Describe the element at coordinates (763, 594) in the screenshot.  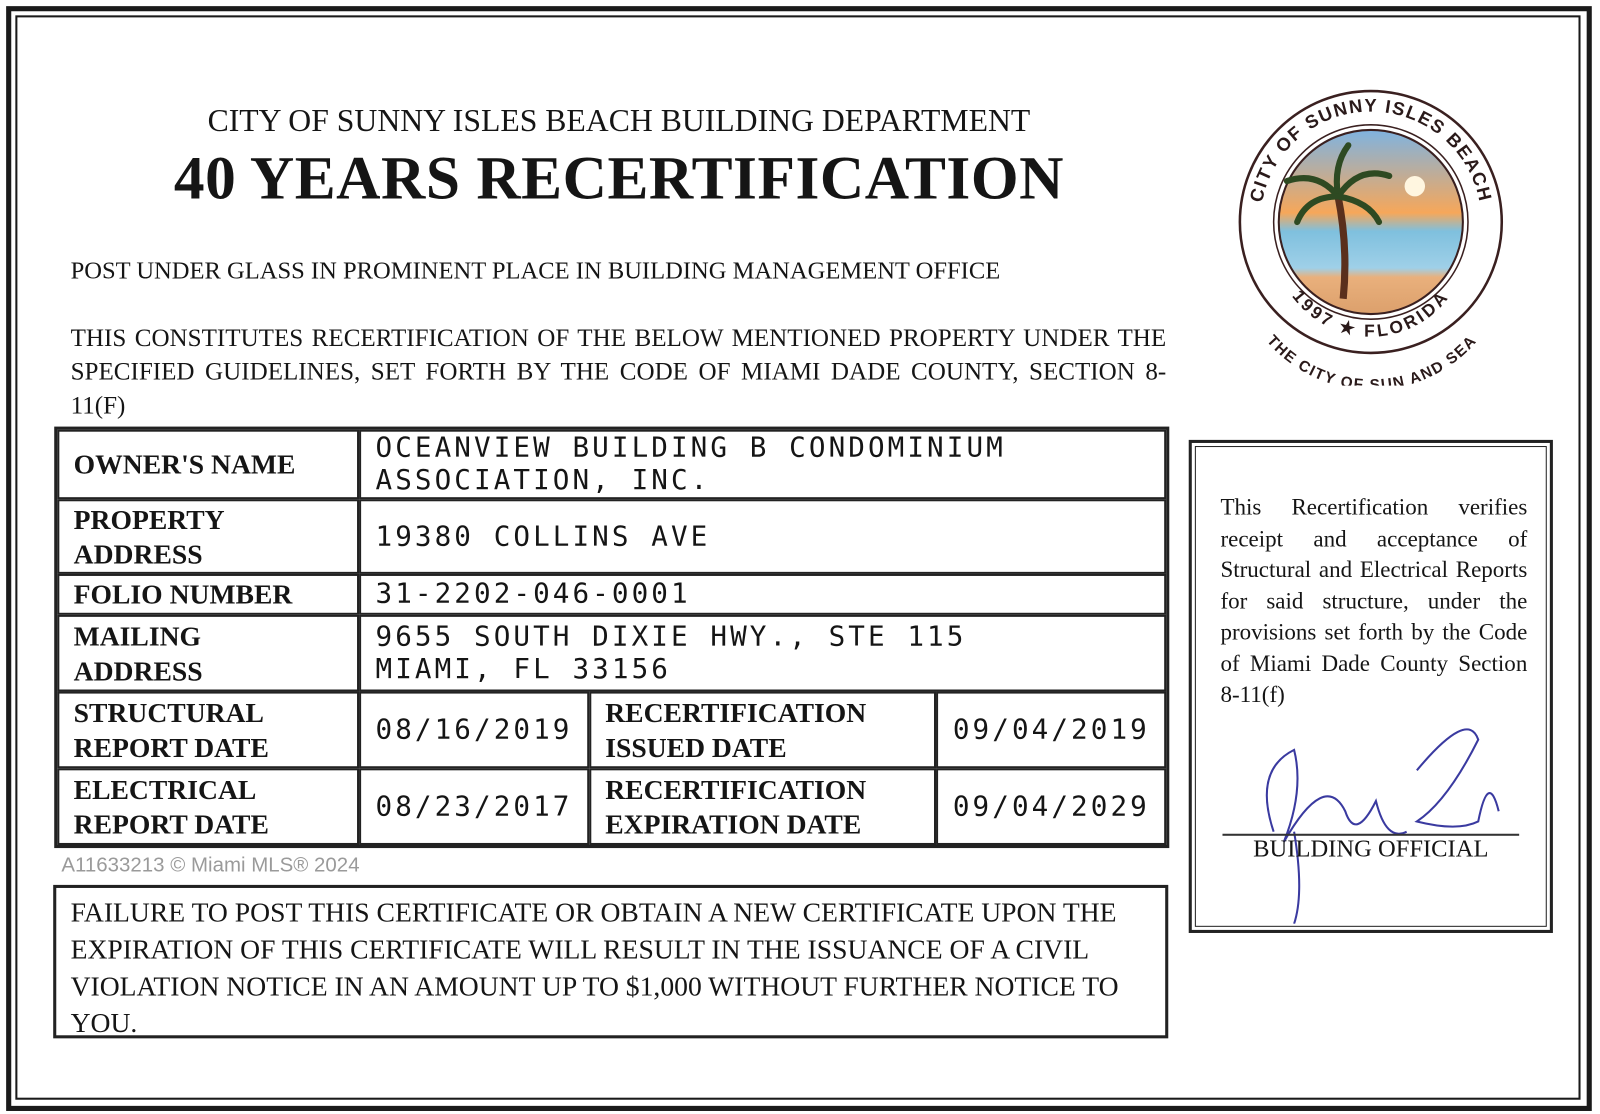
I see `folio-value: 31-2202-046-0001` at that location.